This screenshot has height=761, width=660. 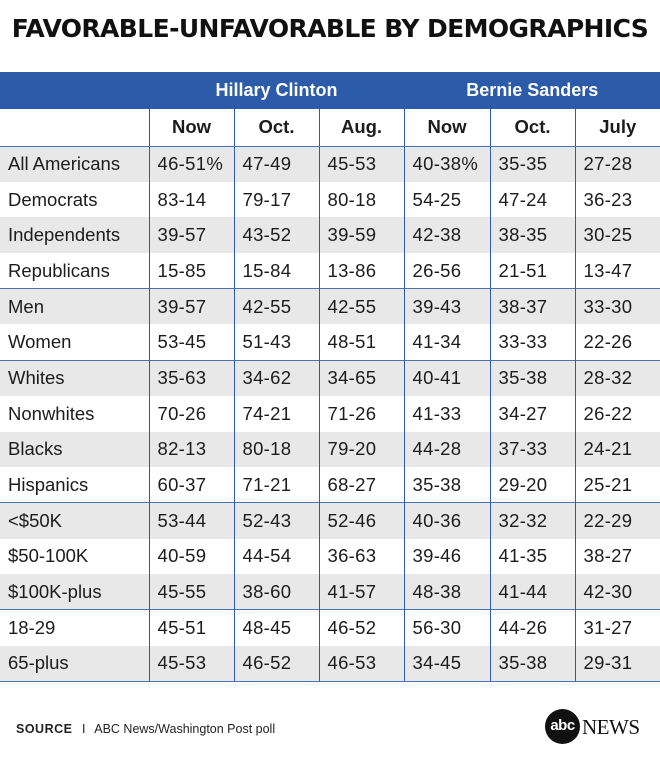 I want to click on column-header: Now, so click(x=191, y=128).